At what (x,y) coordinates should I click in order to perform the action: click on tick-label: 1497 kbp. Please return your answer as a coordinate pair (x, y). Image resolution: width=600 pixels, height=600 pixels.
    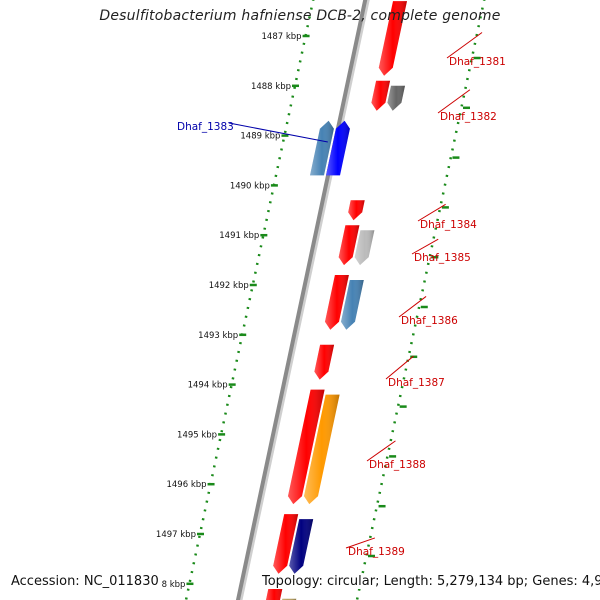
    Looking at the image, I should click on (176, 535).